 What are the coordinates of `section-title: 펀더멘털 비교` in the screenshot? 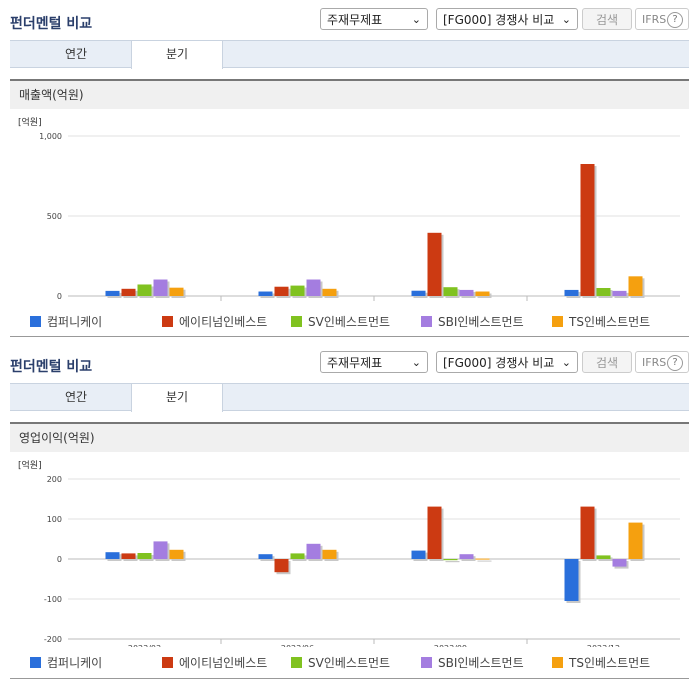 It's located at (51, 367).